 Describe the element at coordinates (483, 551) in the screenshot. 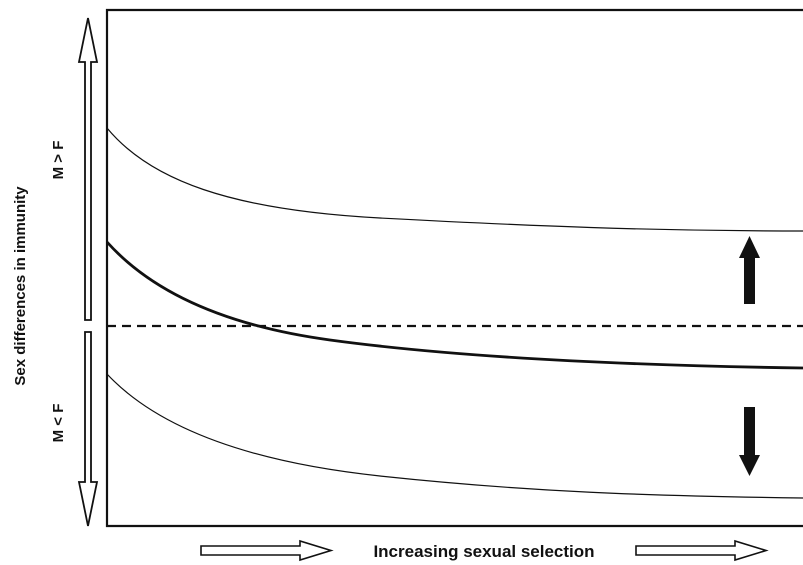

I see `x-axis-label: Increasing sexual selection` at that location.